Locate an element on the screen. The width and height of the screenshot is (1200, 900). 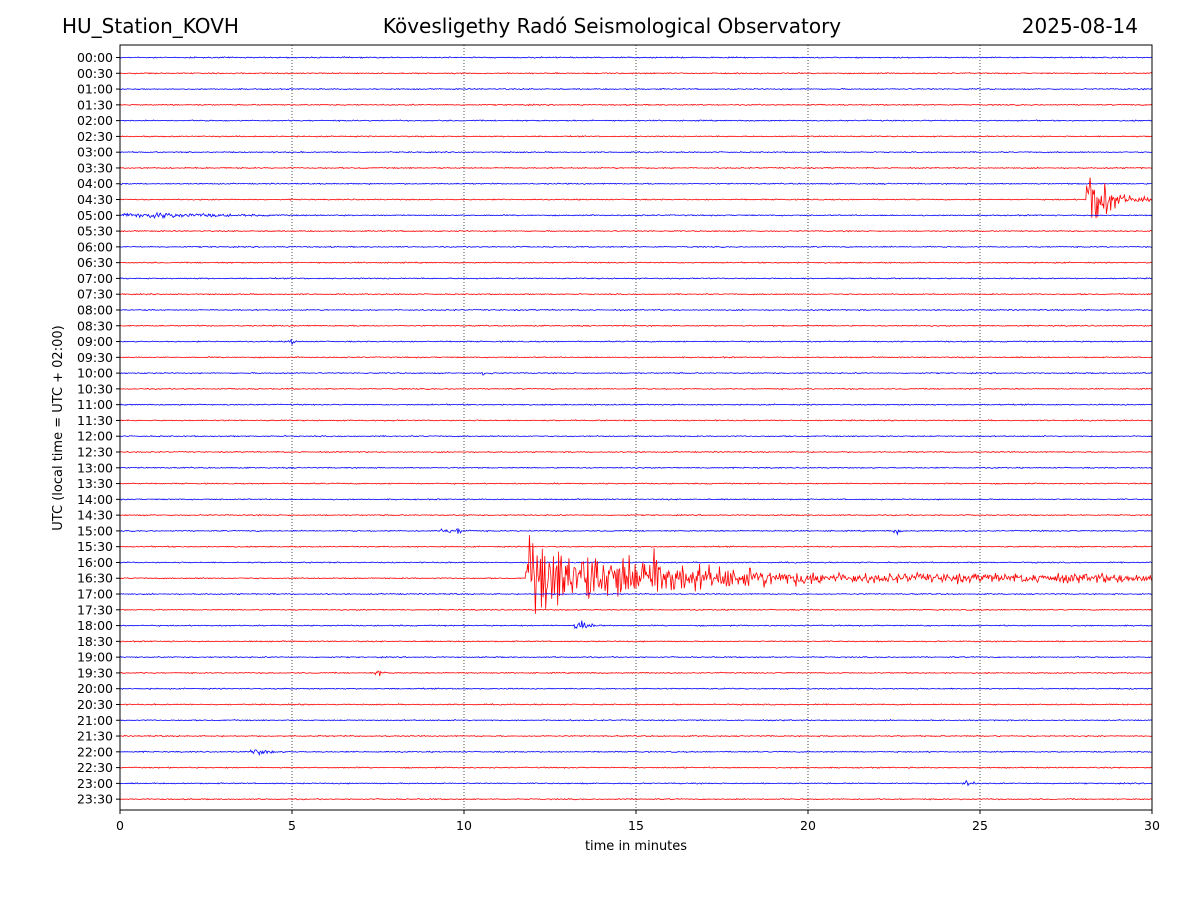
y-tick-label: 06:00 is located at coordinates (95, 246).